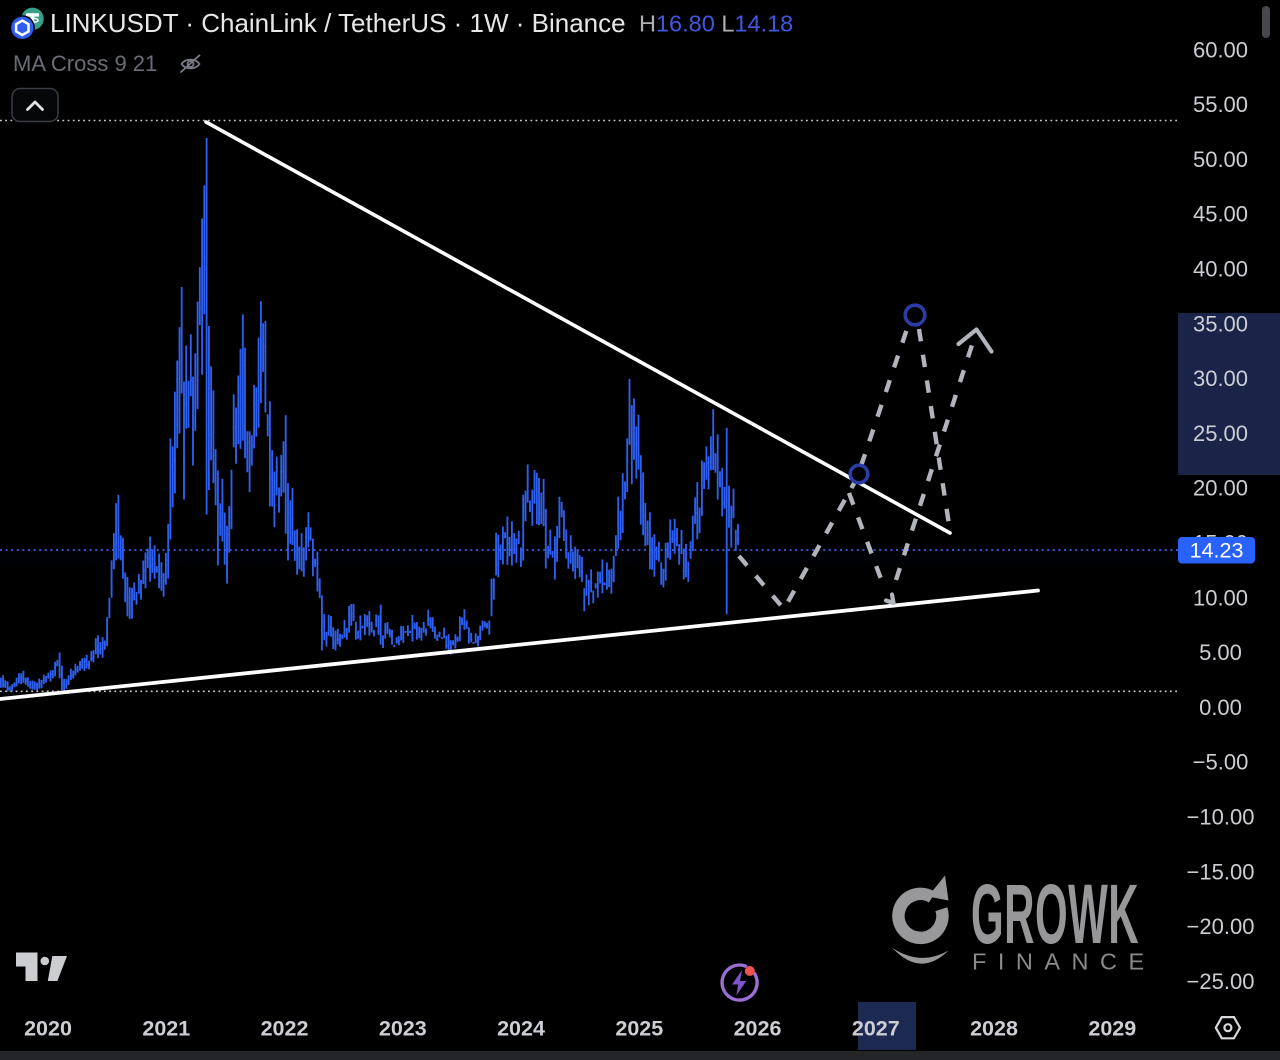 The image size is (1280, 1060). I want to click on svg-text: 55.00, so click(1220, 104).